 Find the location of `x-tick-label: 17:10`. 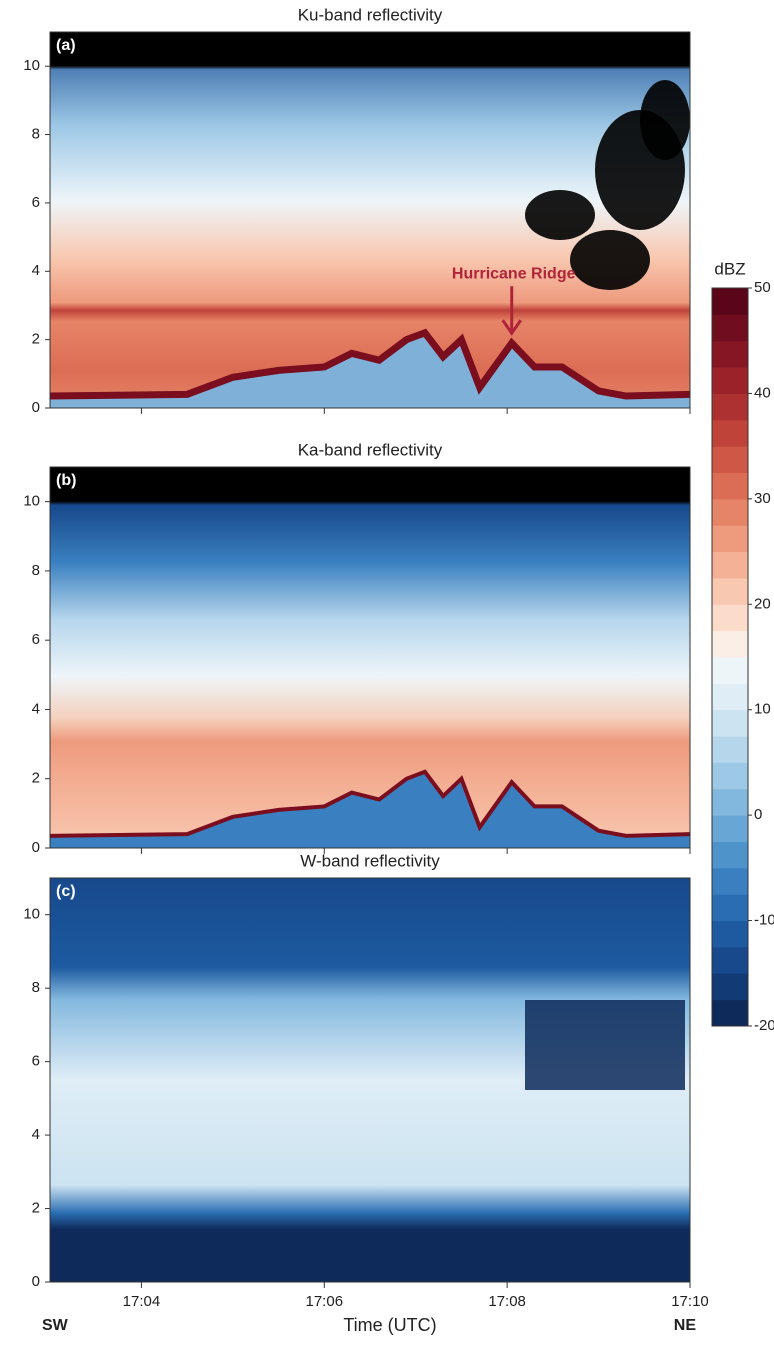

x-tick-label: 17:10 is located at coordinates (690, 1301).